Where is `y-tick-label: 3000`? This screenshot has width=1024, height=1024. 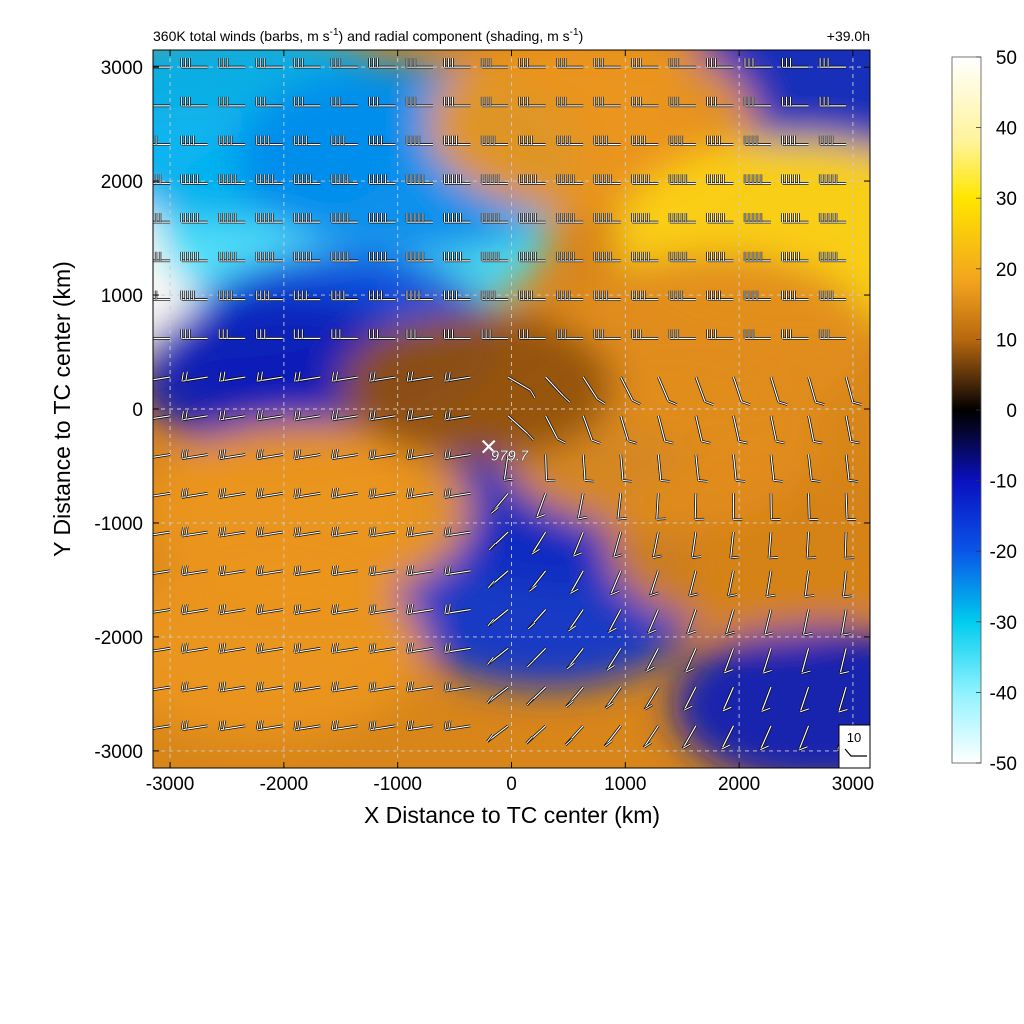
y-tick-label: 3000 is located at coordinates (122, 68).